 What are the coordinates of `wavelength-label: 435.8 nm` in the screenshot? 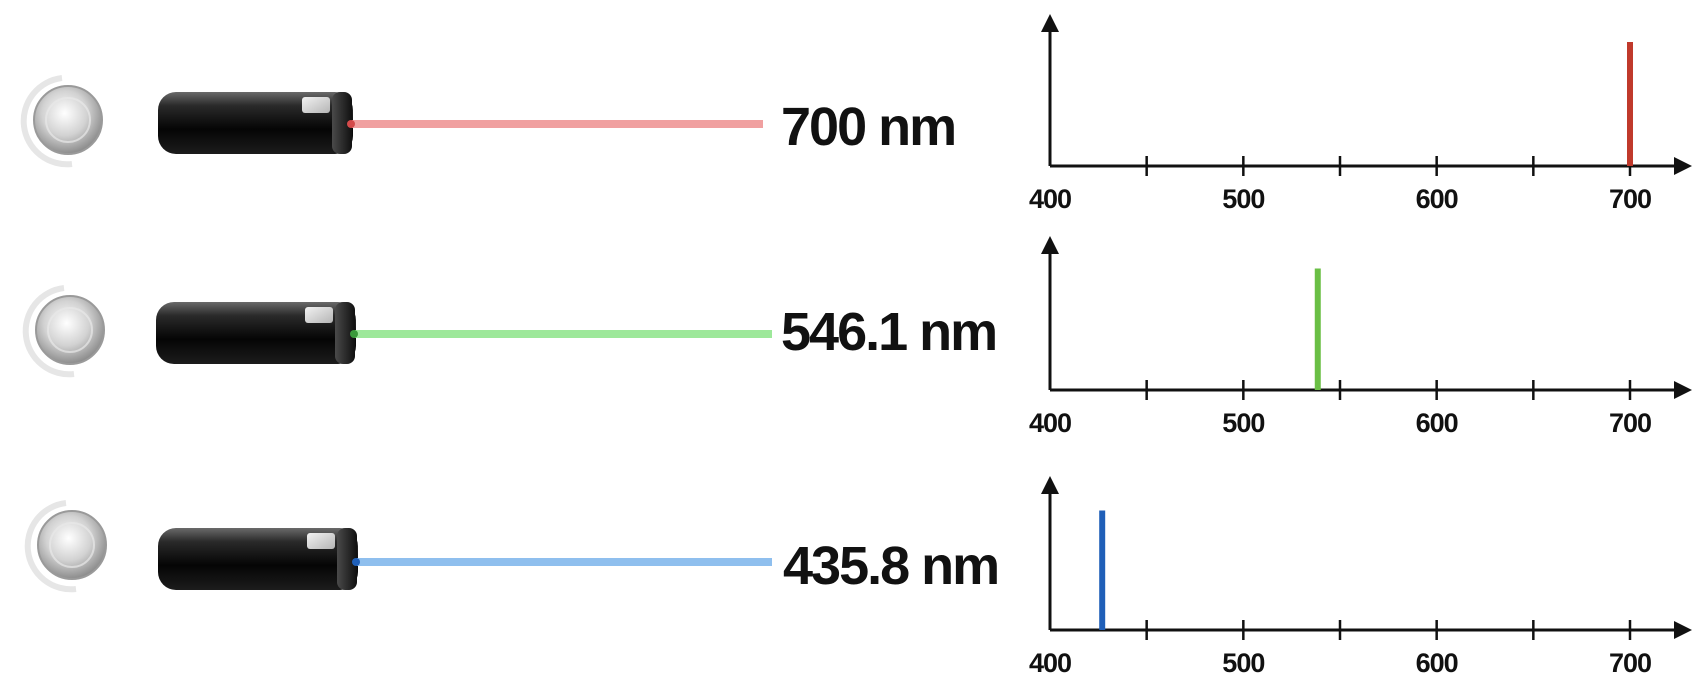 It's located at (890, 566).